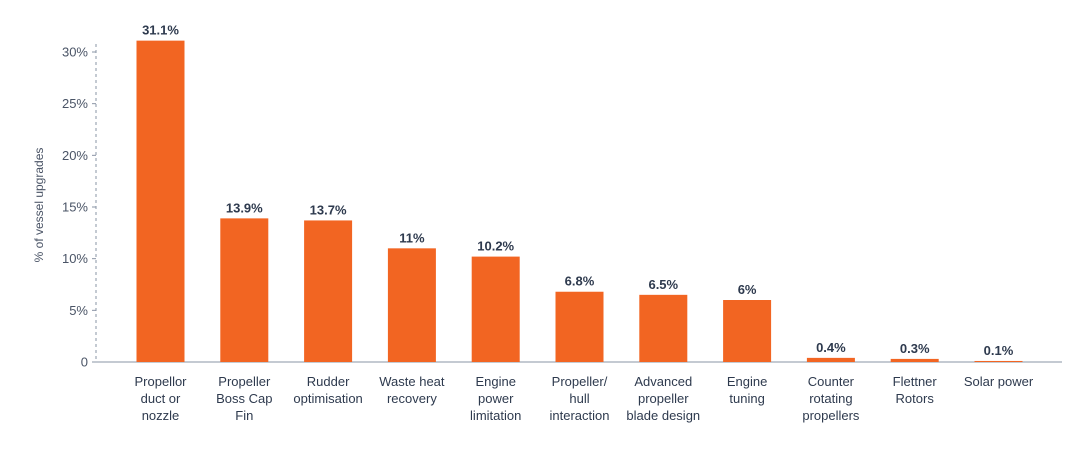  Describe the element at coordinates (915, 390) in the screenshot. I see `category-label: Flettner Rotors` at that location.